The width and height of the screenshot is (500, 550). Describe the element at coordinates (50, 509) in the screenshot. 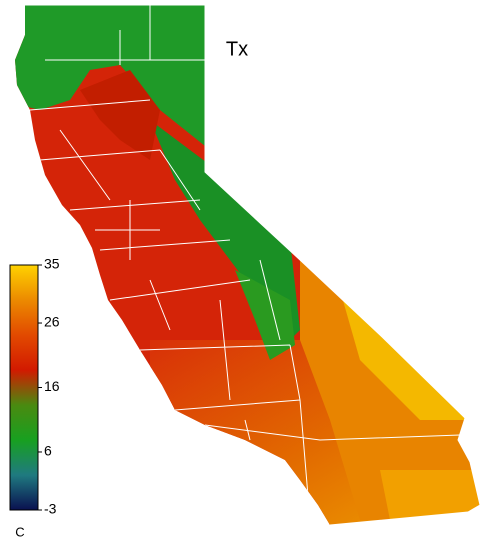

I see `colorbar-tick-label: -3` at that location.